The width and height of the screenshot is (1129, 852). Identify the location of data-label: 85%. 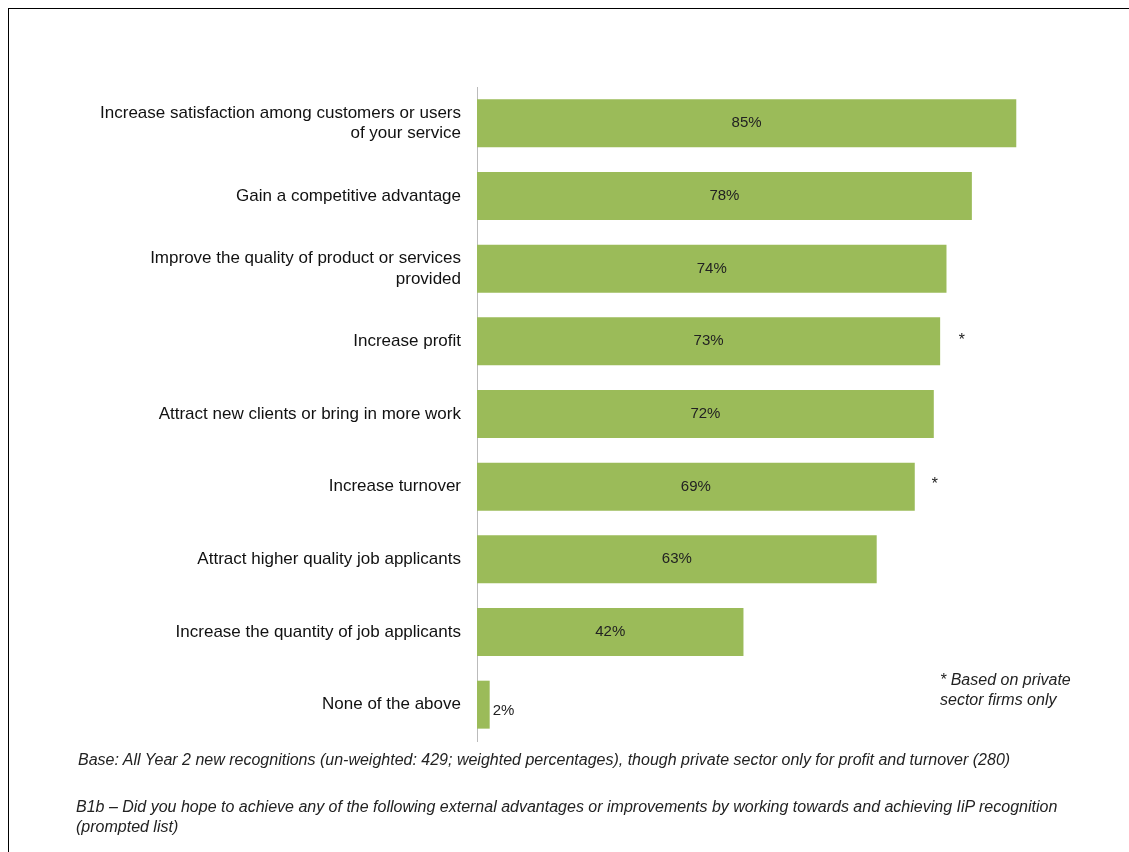
(746, 122).